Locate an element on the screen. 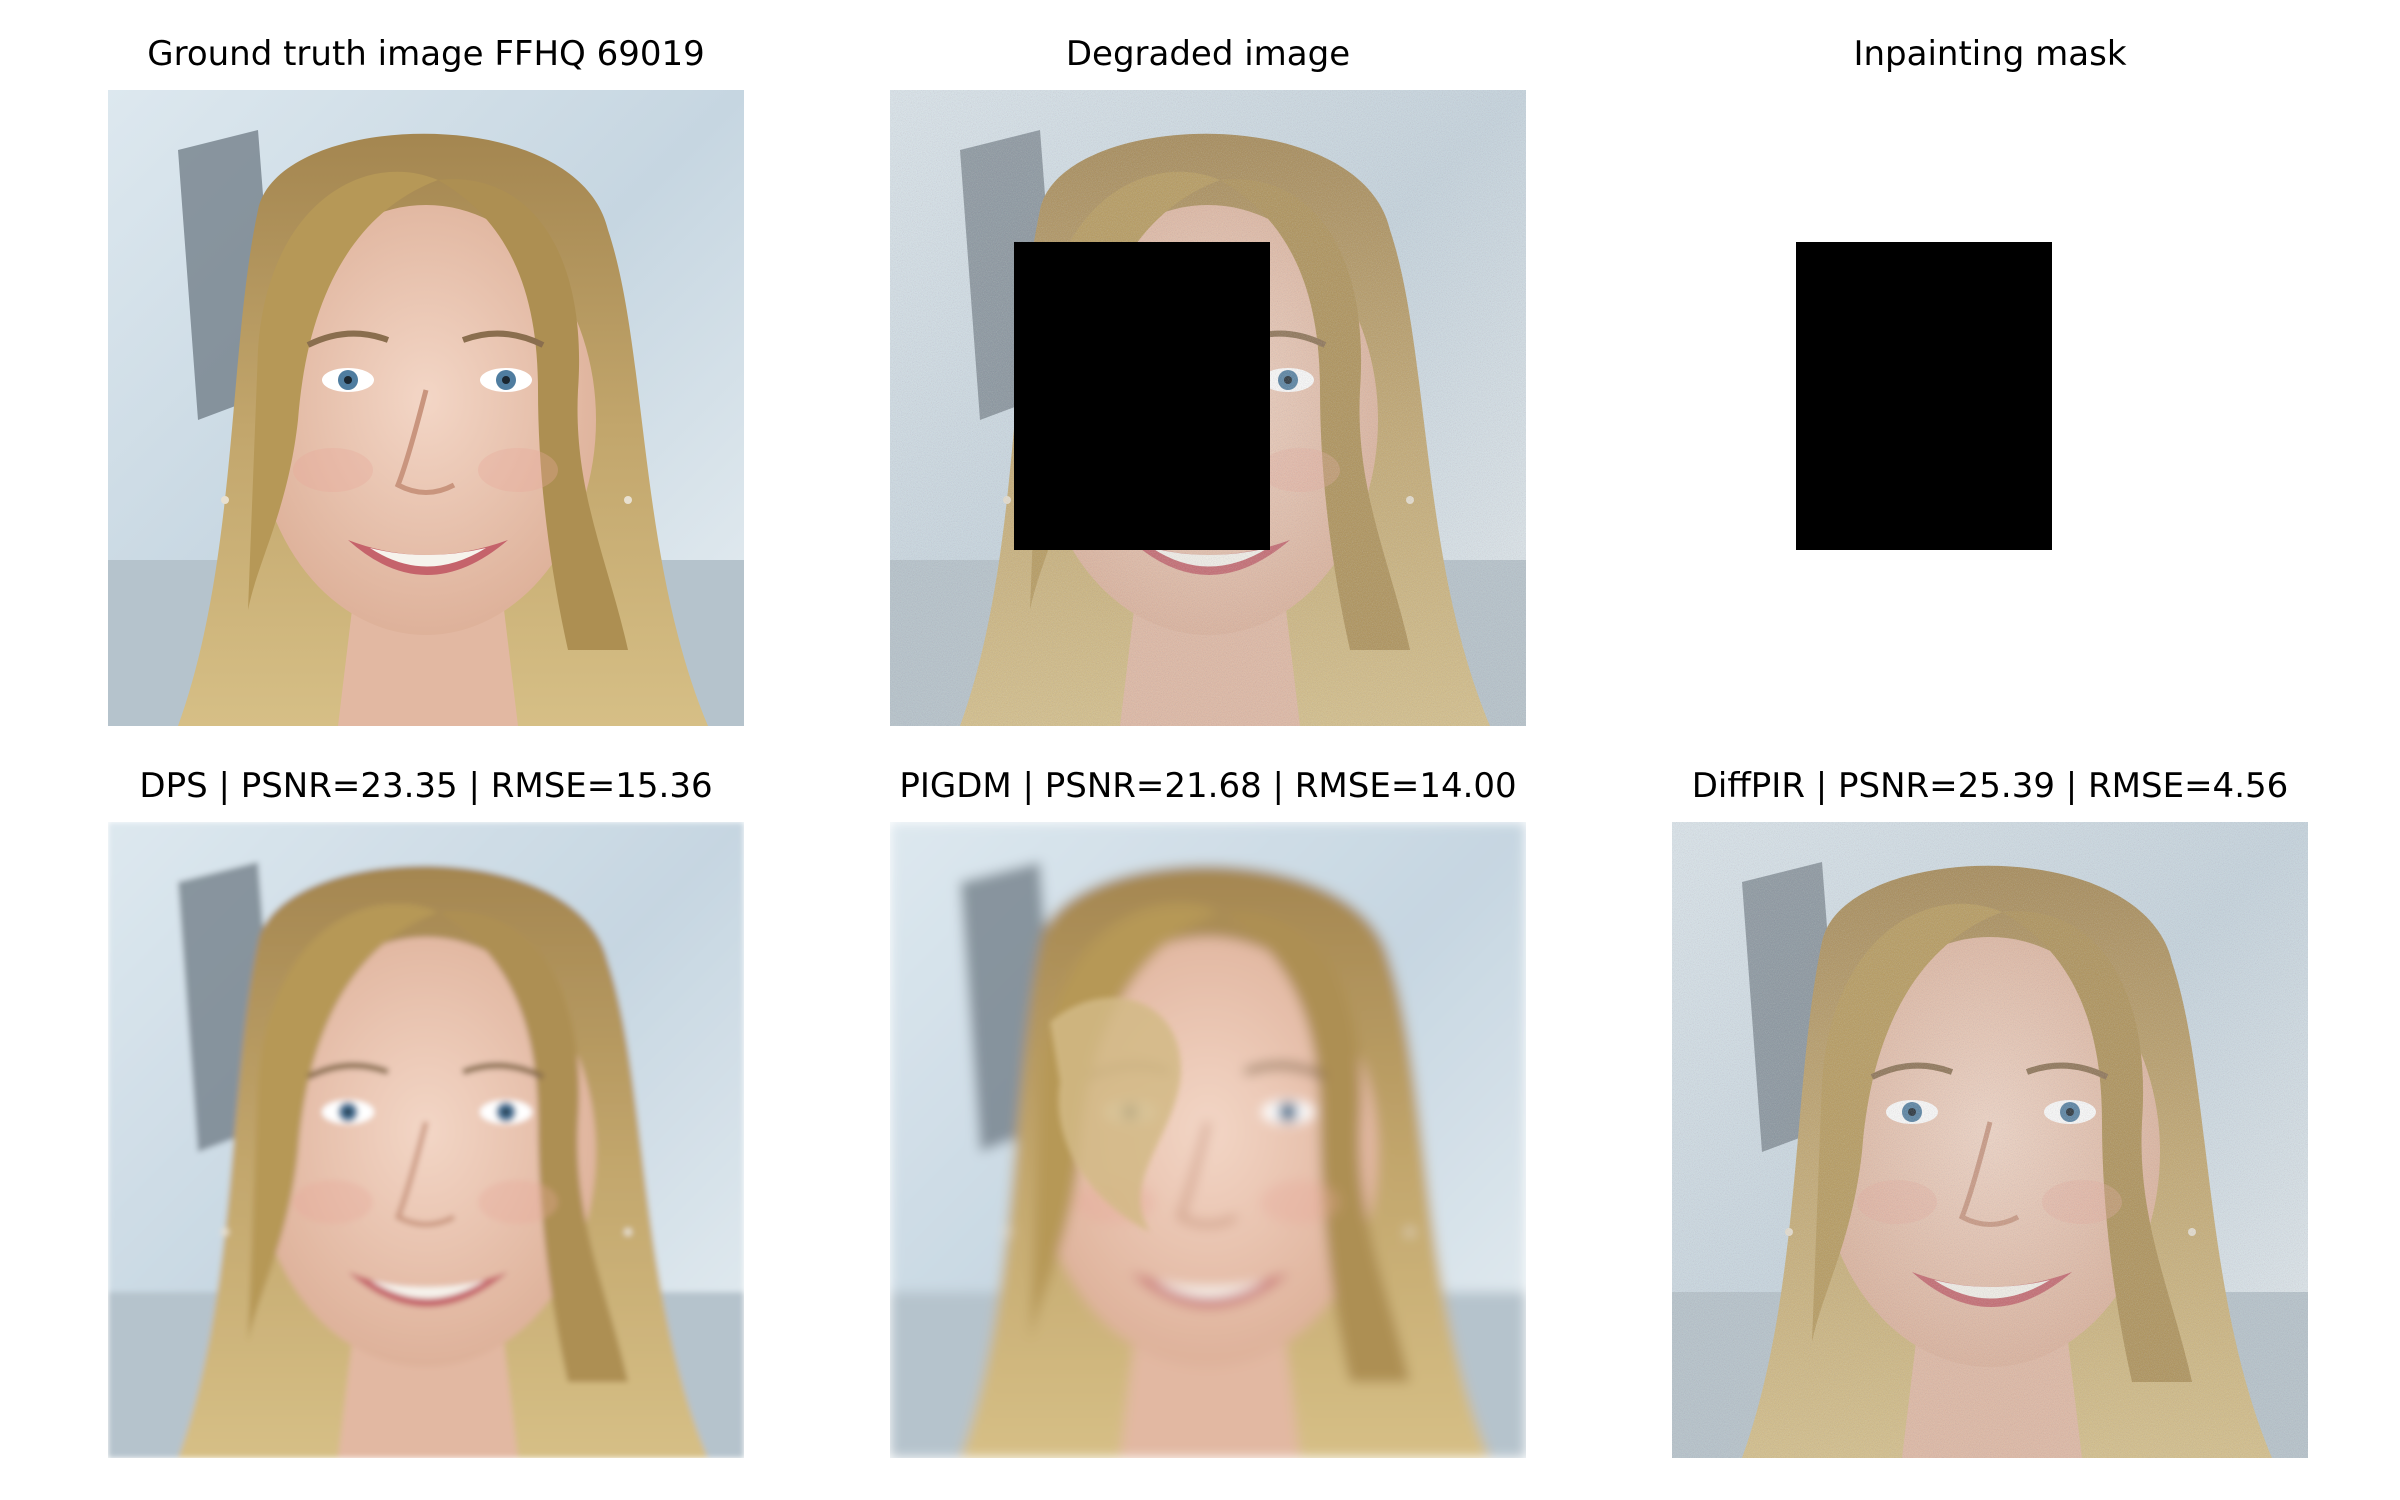 This screenshot has height=1500, width=2400. panel-title: Degraded image is located at coordinates (1208, 54).